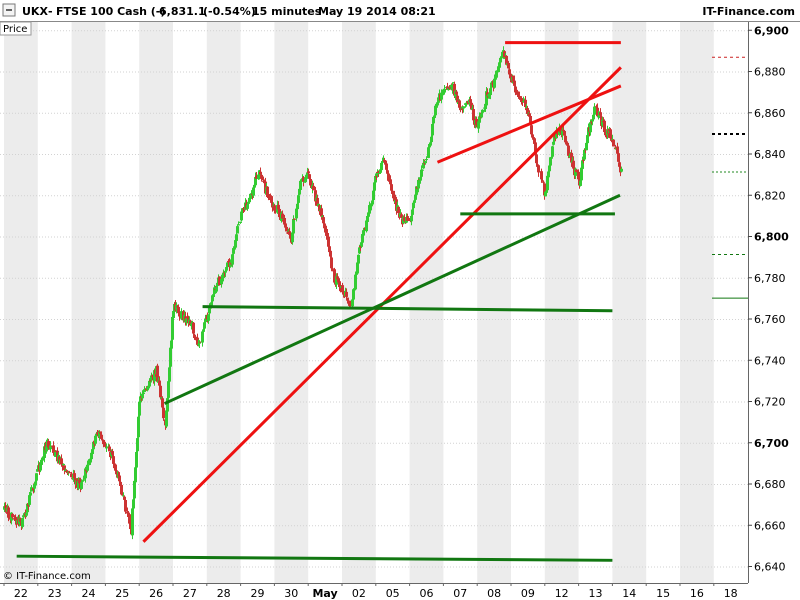 The image size is (800, 600). I want to click on y-tick-label: 6,840, so click(770, 154).